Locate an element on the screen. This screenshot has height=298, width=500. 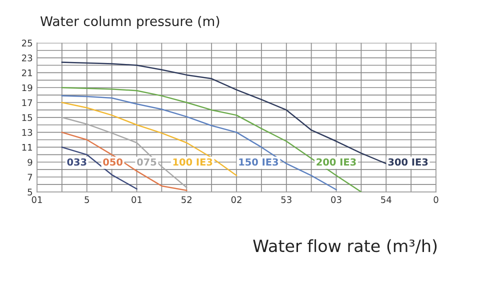
y-tick-label: 17 is located at coordinates (27, 102).